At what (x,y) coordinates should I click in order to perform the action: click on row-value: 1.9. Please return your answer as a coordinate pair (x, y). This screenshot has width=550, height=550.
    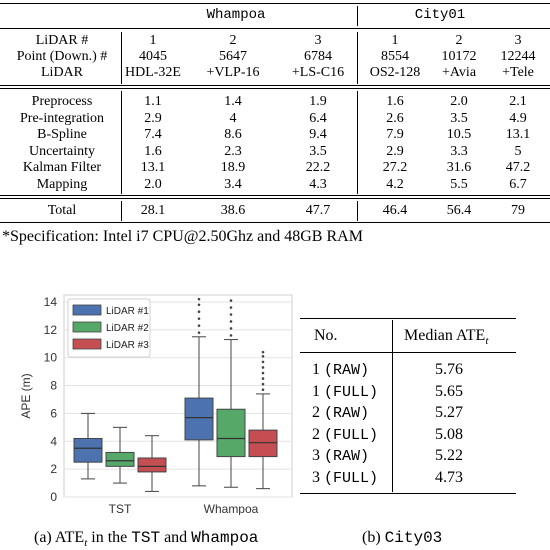
    Looking at the image, I should click on (318, 101).